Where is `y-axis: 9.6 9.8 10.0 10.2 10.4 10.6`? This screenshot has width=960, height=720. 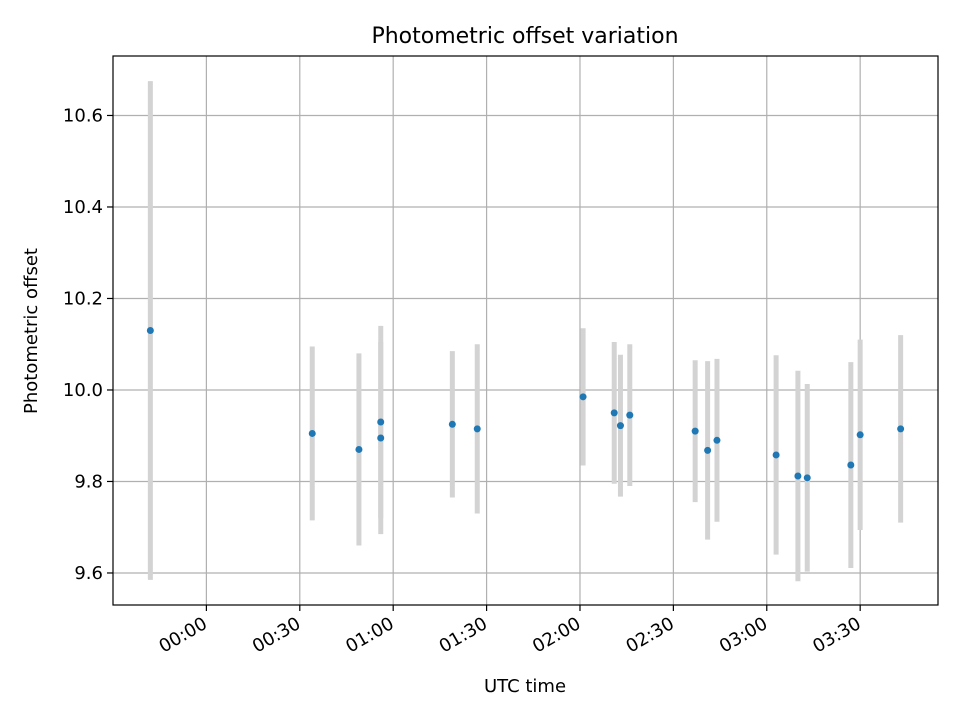 y-axis: 9.6 9.8 10.0 10.2 10.4 10.6 is located at coordinates (88, 344).